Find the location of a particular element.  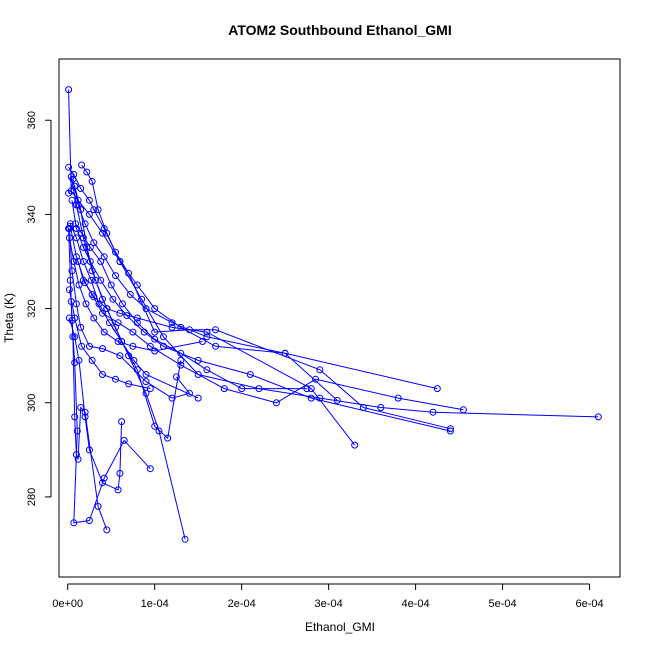

y-axis-label: Theta (K) is located at coordinates (9, 318).